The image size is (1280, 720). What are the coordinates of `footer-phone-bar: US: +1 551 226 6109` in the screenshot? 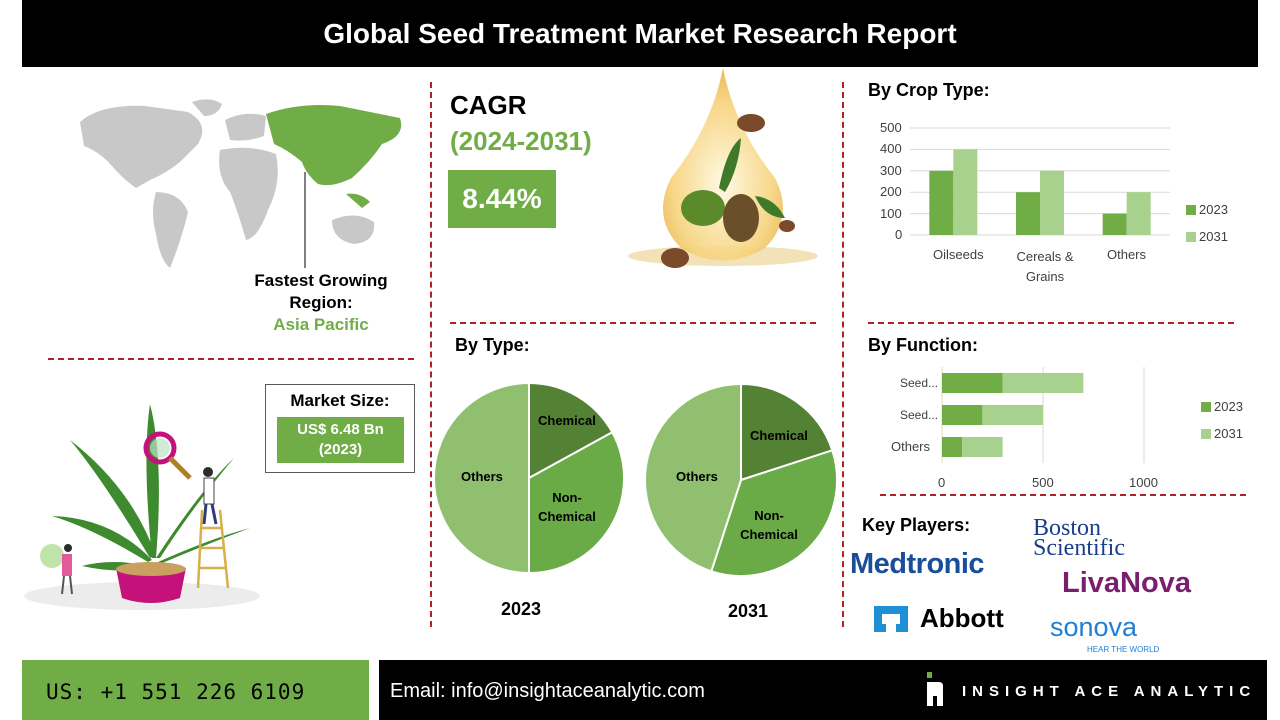 It's located at (195, 690).